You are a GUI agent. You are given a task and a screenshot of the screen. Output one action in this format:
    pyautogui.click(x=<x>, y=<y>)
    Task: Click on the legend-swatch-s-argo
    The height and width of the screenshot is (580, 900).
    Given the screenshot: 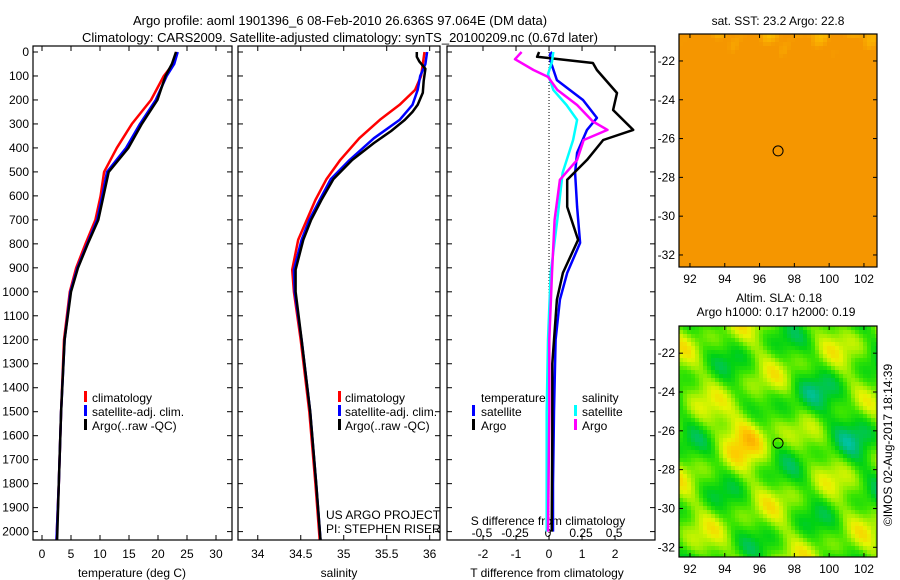 What is the action you would take?
    pyautogui.click(x=575, y=424)
    